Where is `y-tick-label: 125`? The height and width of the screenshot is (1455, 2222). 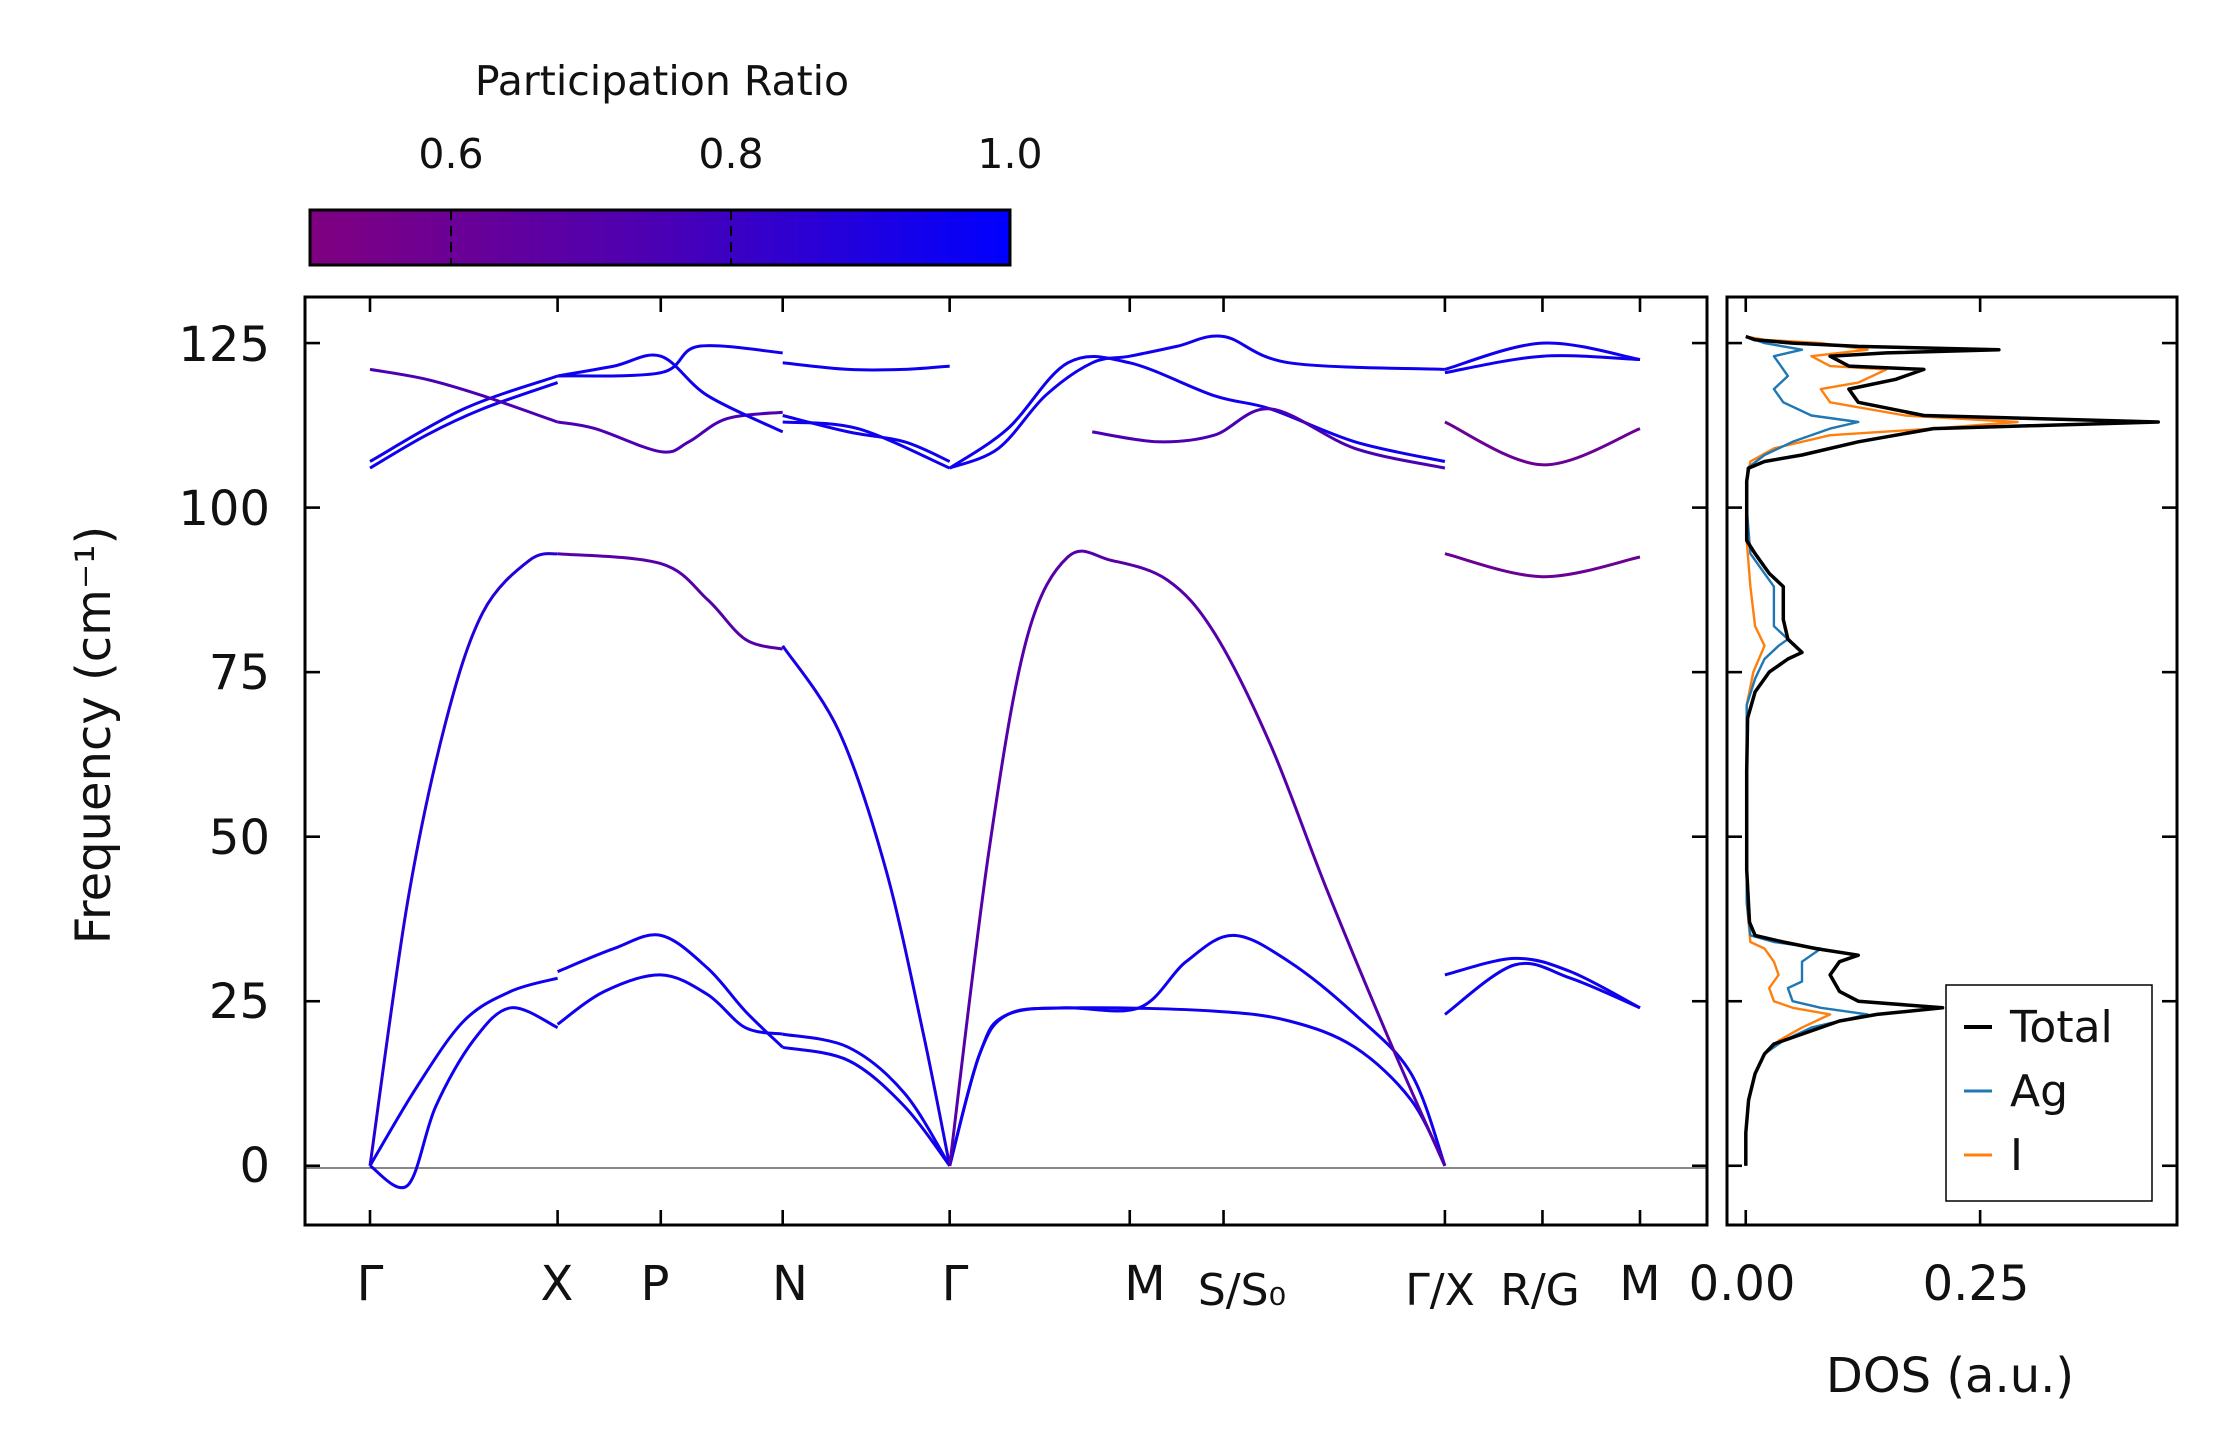
y-tick-label: 125 is located at coordinates (224, 345).